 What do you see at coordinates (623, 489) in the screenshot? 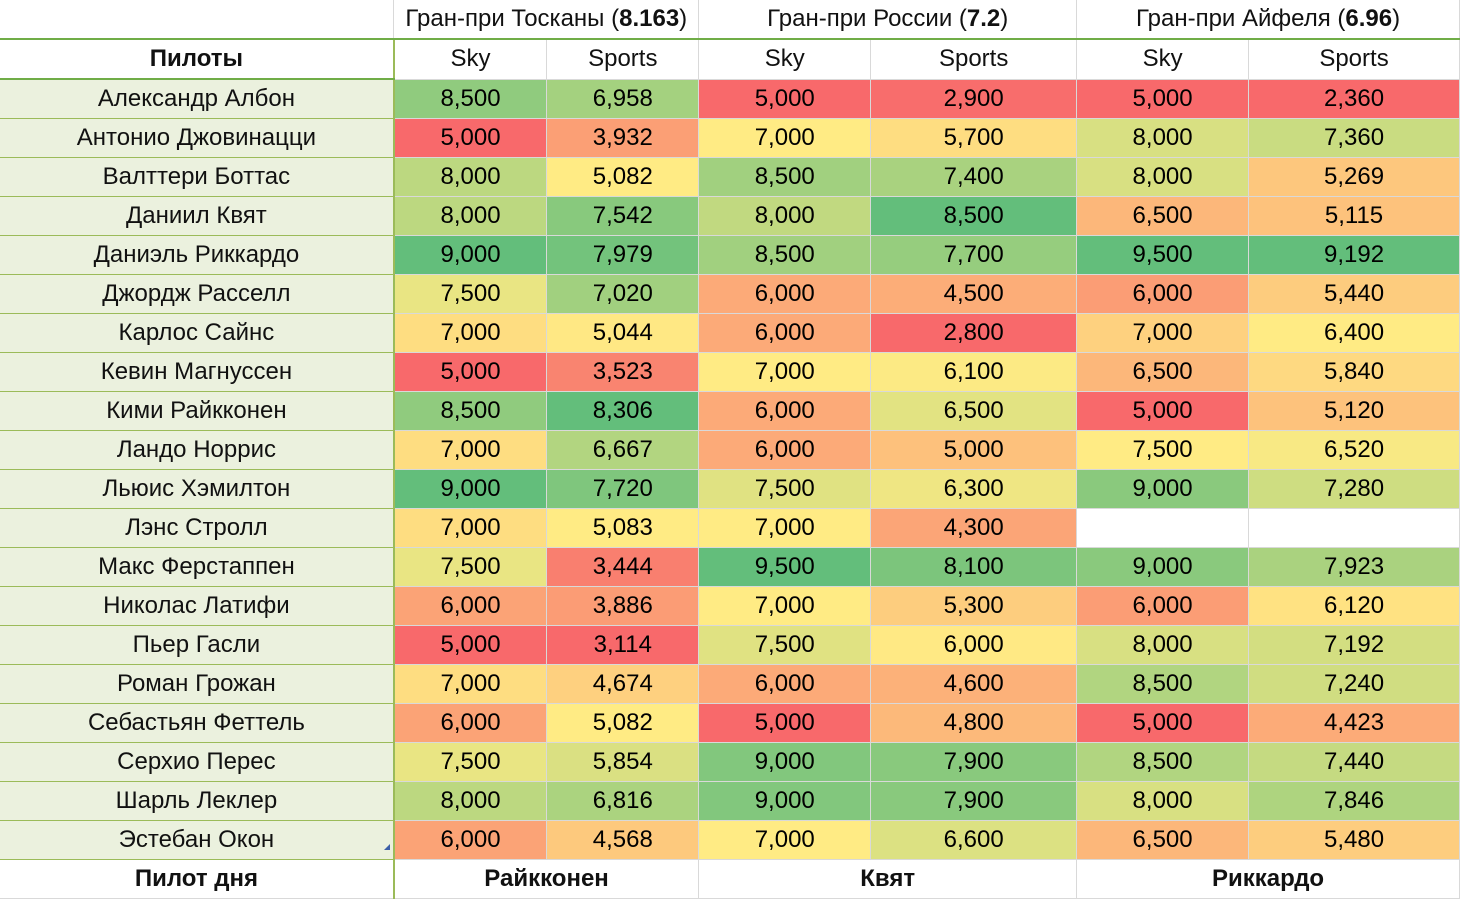
I see `rating-cell: 7,720` at bounding box center [623, 489].